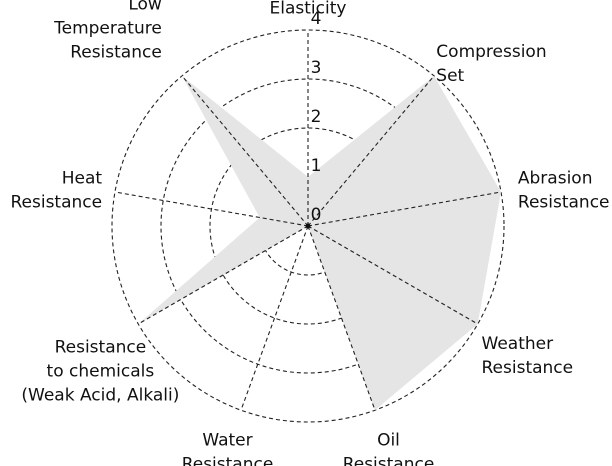 Image resolution: width=612 pixels, height=466 pixels. What do you see at coordinates (528, 356) in the screenshot?
I see `axis-label-weather-resistance: Weather Resistance` at bounding box center [528, 356].